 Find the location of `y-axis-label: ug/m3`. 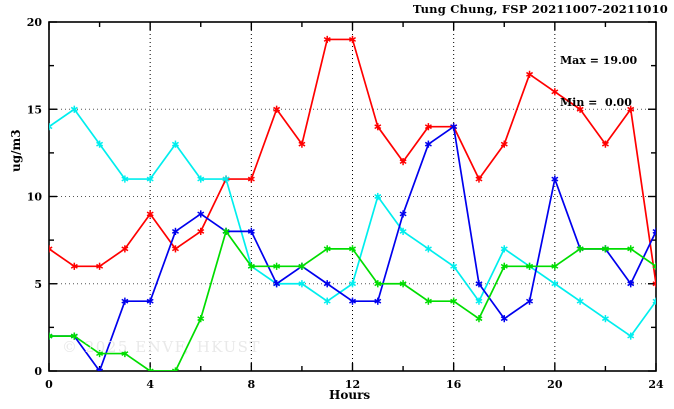

y-axis-label: ug/m3 is located at coordinates (16, 150).